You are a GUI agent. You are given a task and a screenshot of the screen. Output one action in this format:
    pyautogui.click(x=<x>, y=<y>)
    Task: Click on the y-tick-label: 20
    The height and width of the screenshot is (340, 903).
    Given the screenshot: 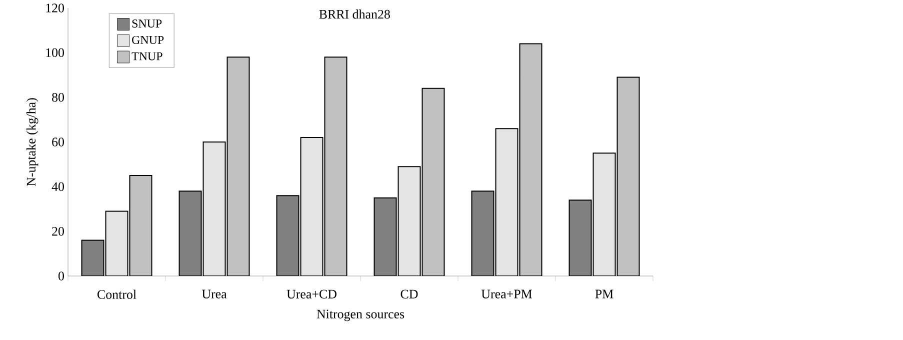 What is the action you would take?
    pyautogui.click(x=58, y=231)
    